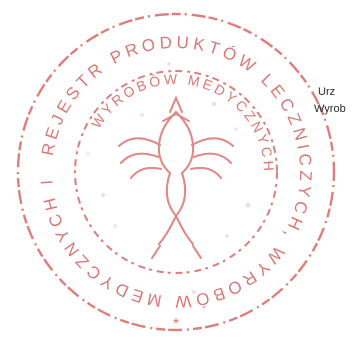 The height and width of the screenshot is (351, 353). Describe the element at coordinates (330, 109) in the screenshot. I see `edge-fragment-line-2: Wyrob` at that location.